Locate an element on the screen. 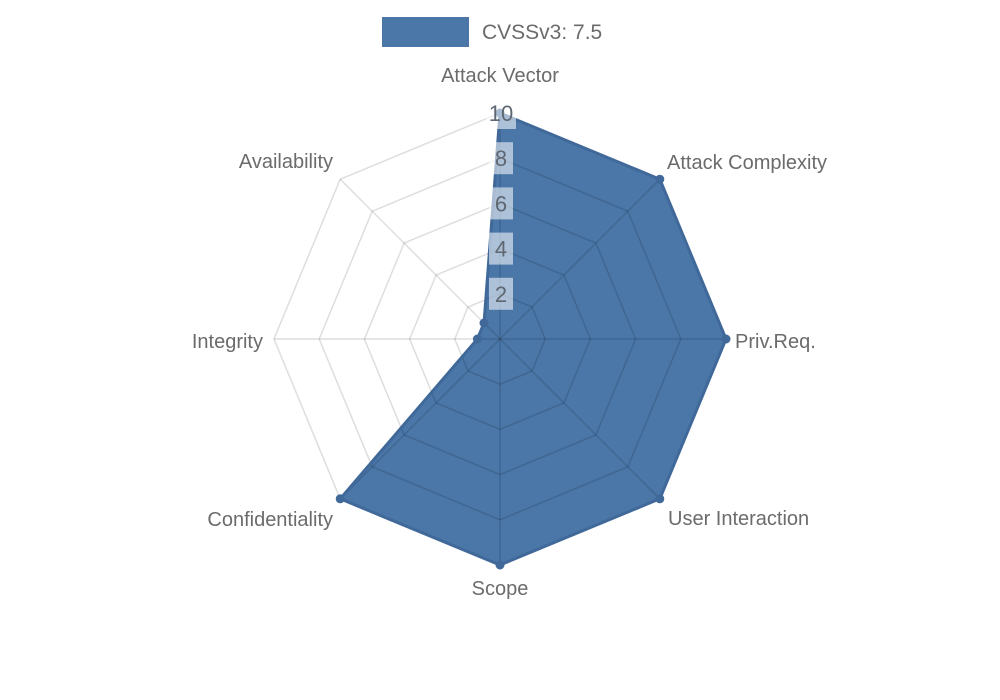 The image size is (1000, 700). axis-label-attack-vector: Attack Vector is located at coordinates (500, 76).